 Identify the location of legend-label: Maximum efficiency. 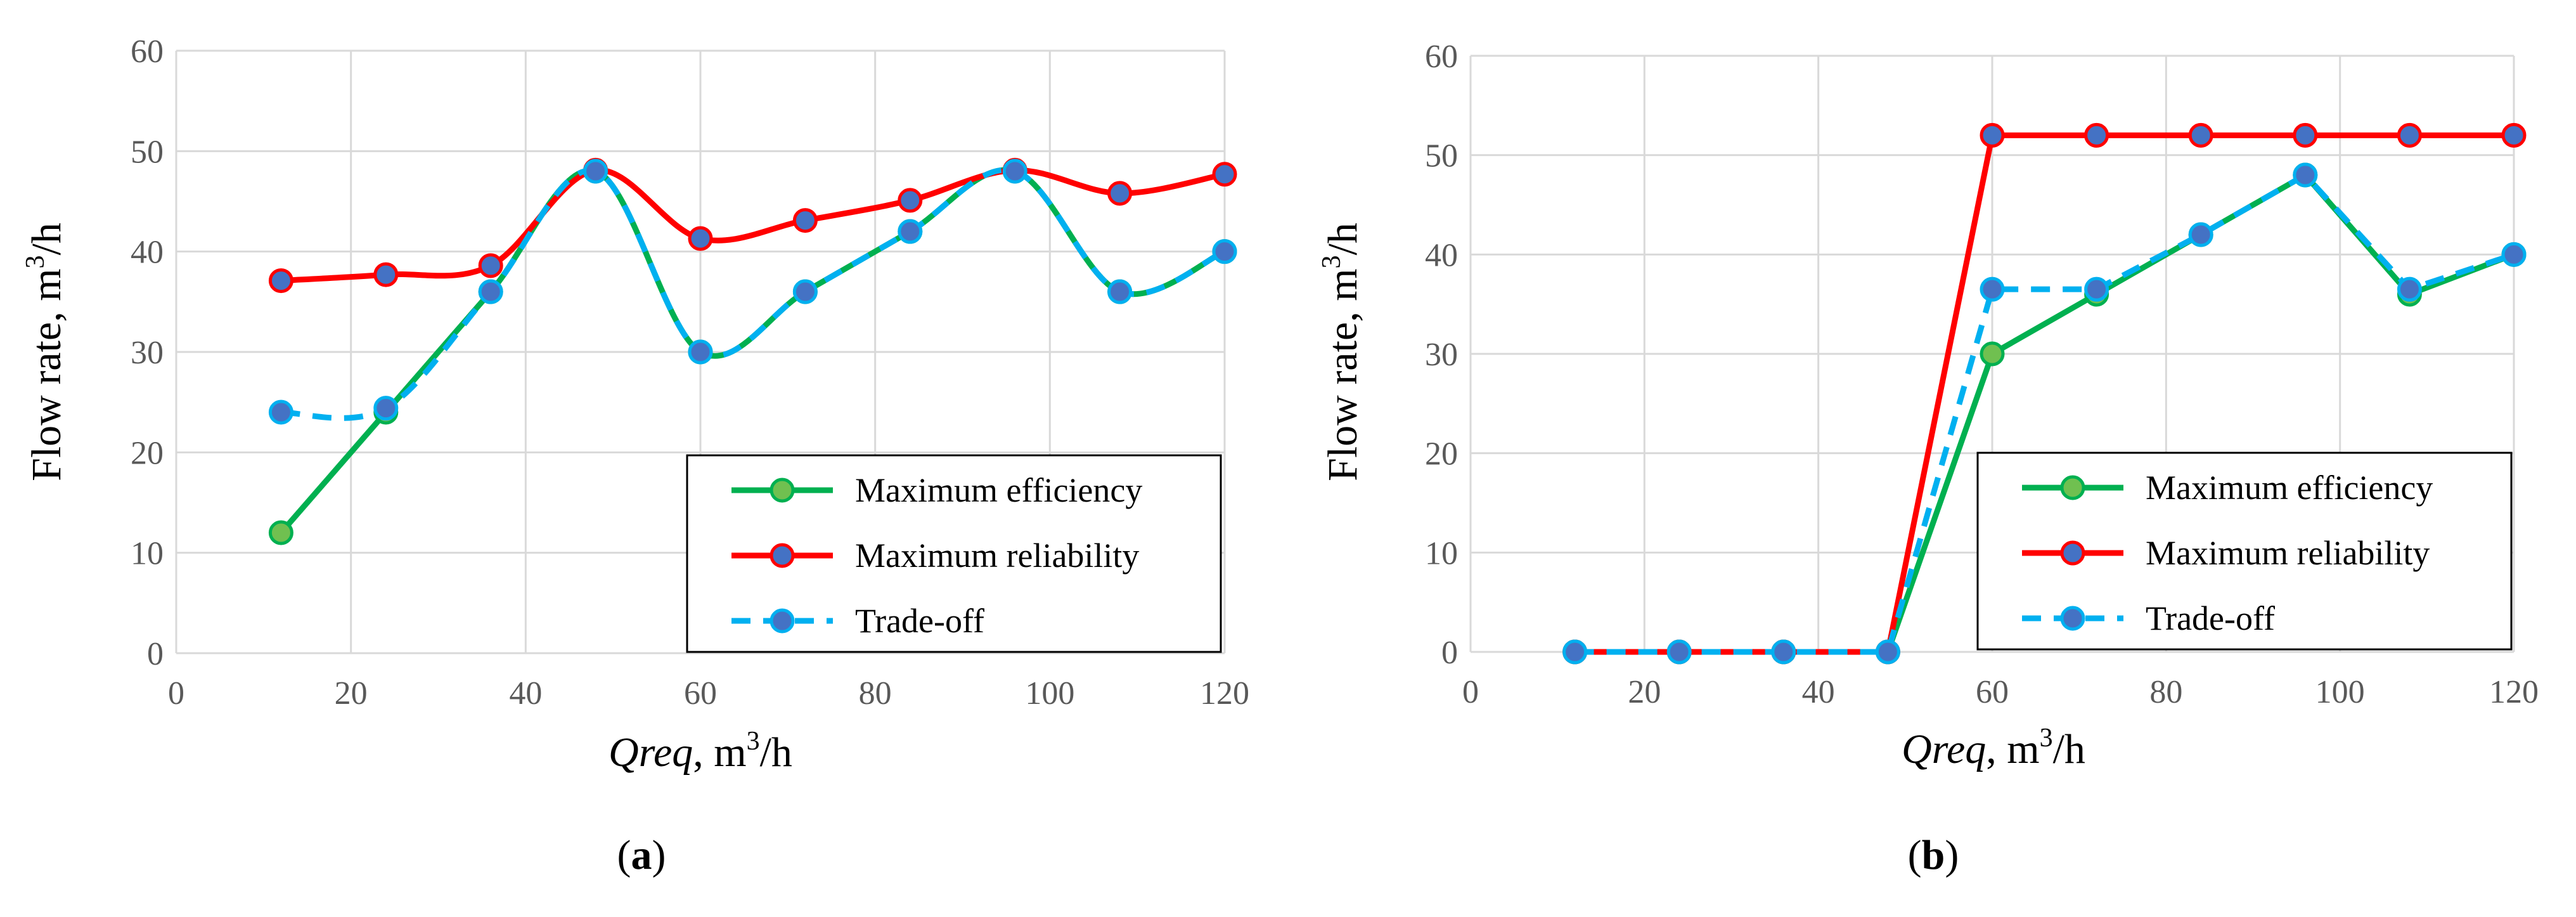
(2289, 488).